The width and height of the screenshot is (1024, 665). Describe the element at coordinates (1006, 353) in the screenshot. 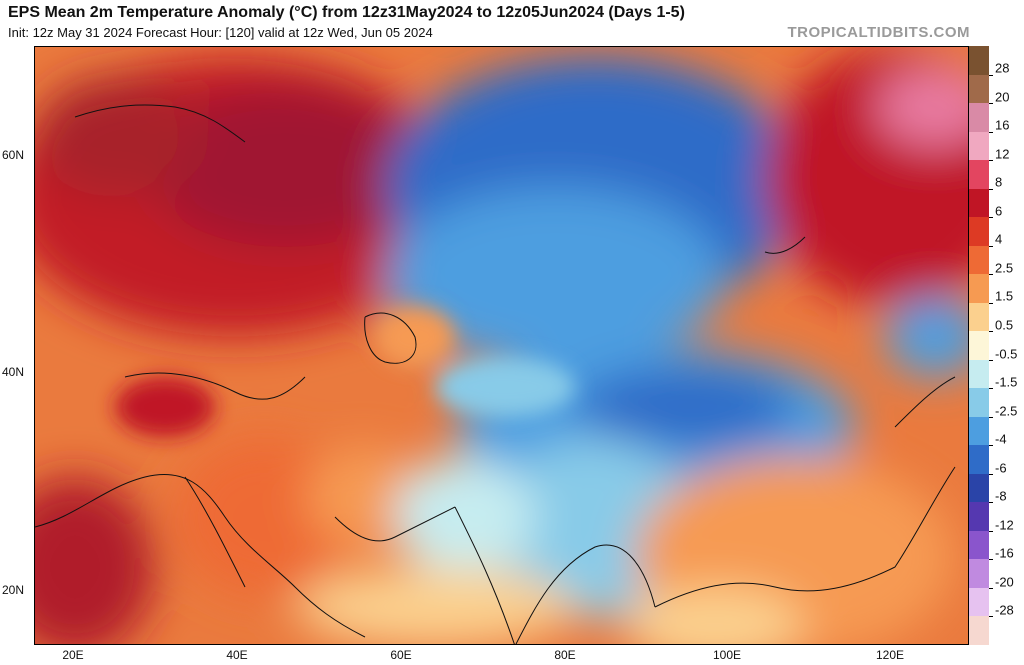

I see `colorbar-label: -0.5` at that location.